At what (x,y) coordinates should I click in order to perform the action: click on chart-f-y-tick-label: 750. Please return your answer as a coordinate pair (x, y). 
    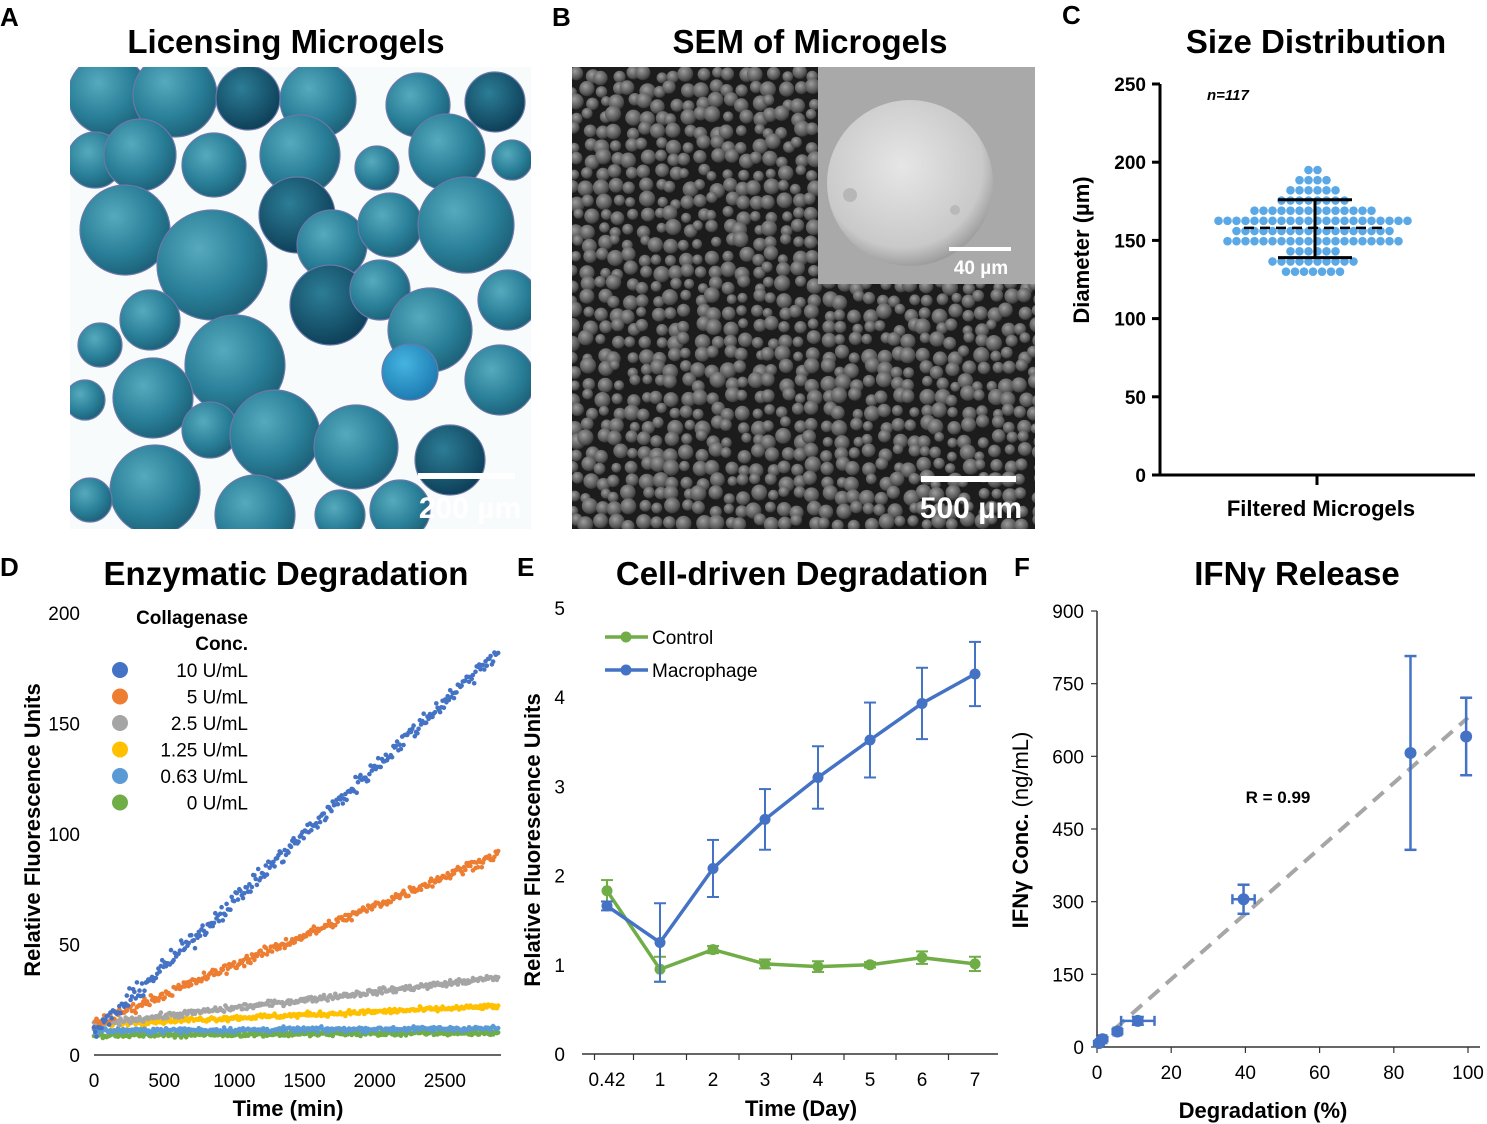
    Looking at the image, I should click on (1068, 685).